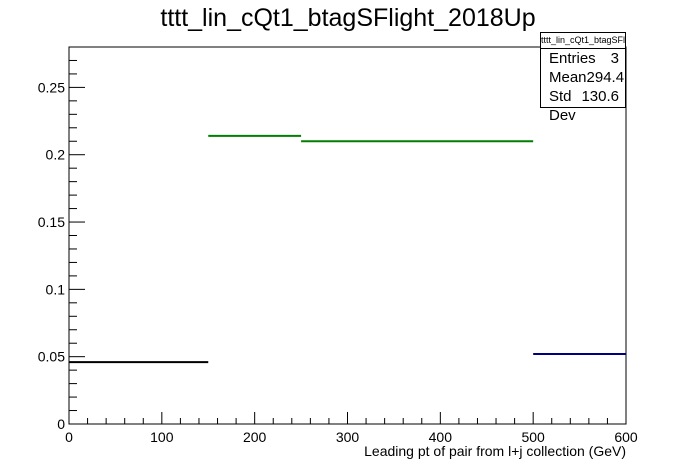 This screenshot has width=696, height=472. What do you see at coordinates (351, 428) in the screenshot?
I see `x-axis: 0 100 200 300 400 500 600` at bounding box center [351, 428].